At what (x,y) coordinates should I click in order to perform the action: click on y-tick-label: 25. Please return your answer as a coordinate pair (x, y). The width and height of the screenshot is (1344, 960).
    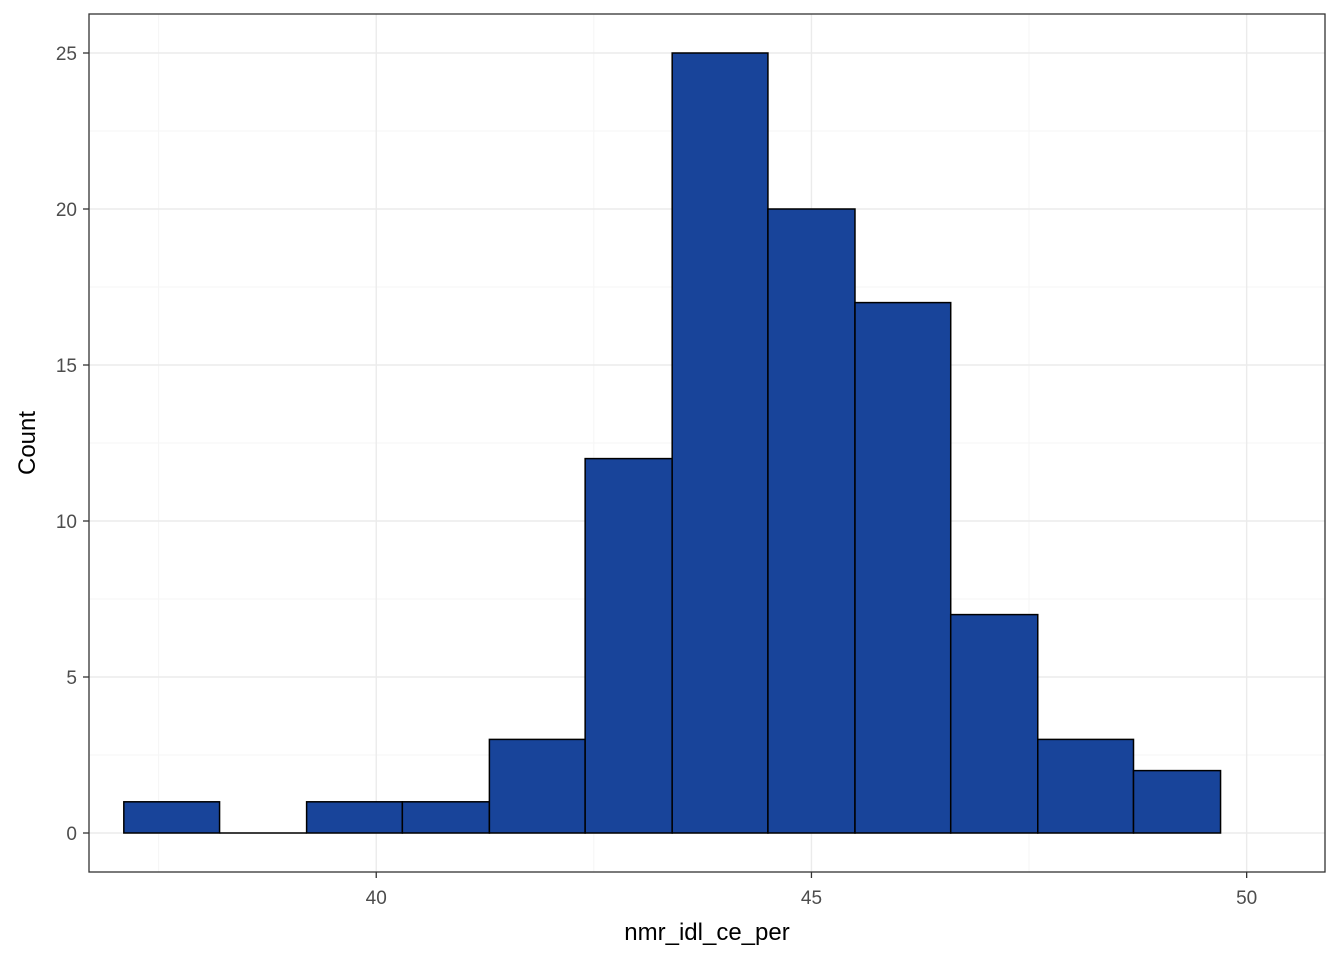
    Looking at the image, I should click on (66, 54).